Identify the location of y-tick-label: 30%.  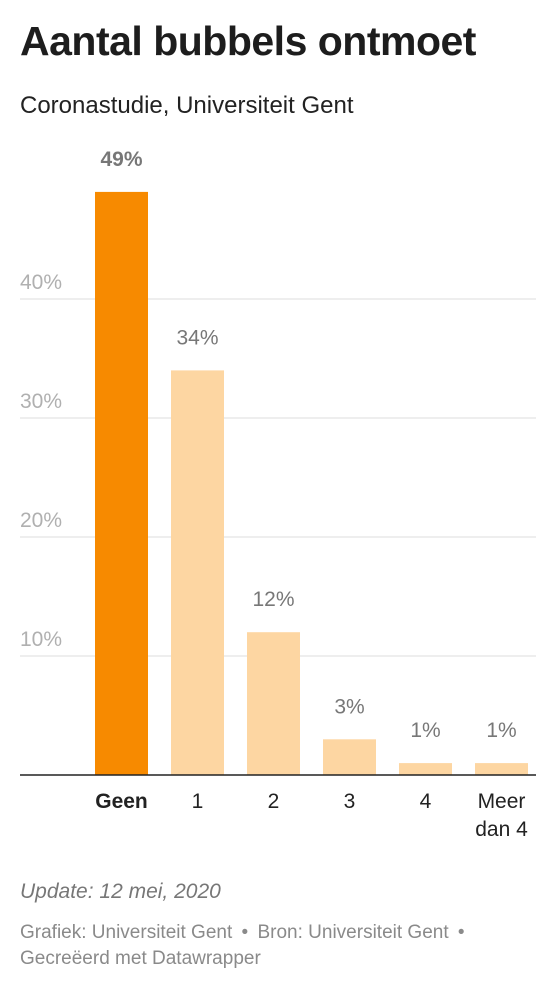
(41, 401).